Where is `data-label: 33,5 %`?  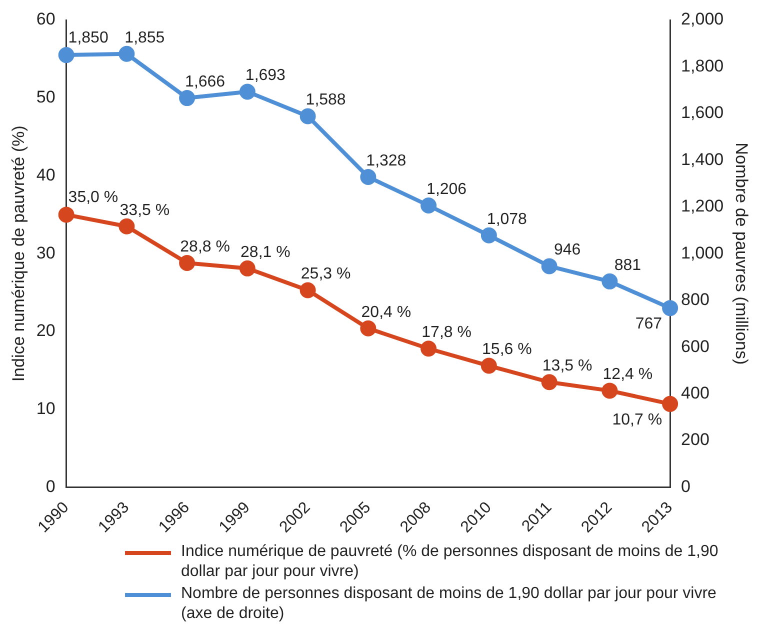
data-label: 33,5 % is located at coordinates (145, 210).